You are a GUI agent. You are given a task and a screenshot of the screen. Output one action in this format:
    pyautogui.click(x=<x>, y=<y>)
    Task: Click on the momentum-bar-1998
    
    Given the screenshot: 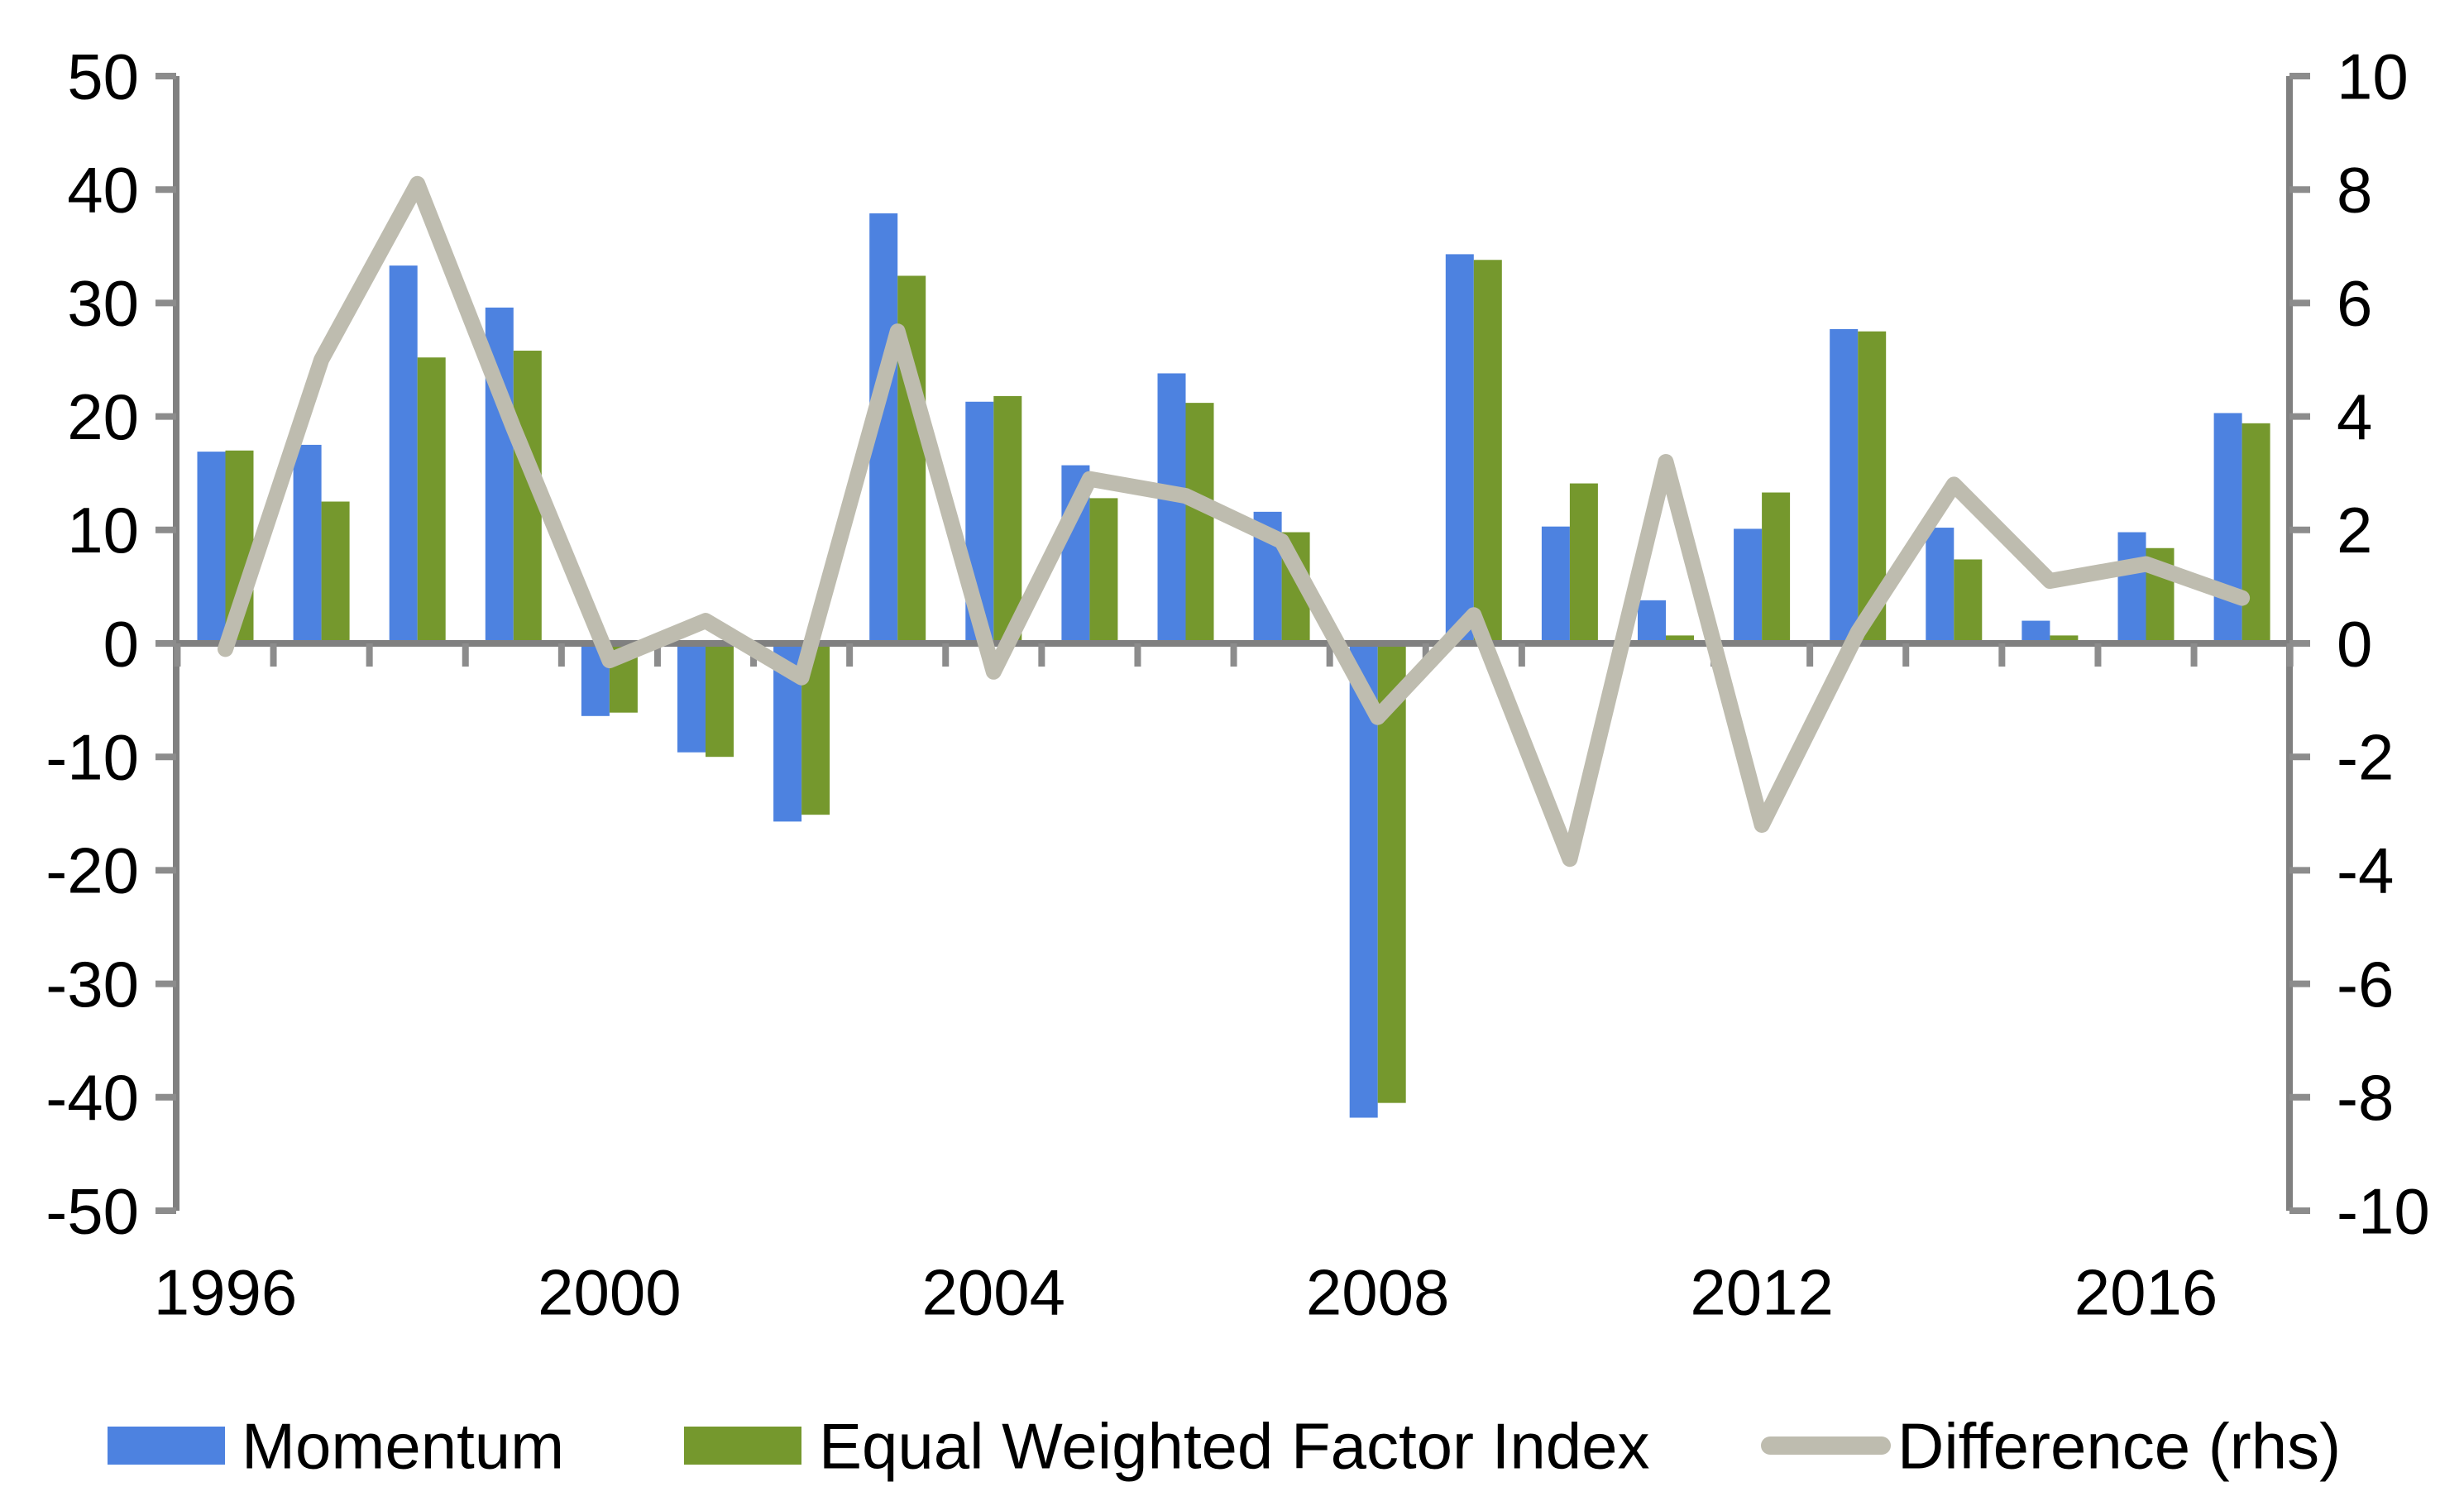 What is the action you would take?
    pyautogui.click(x=403, y=454)
    